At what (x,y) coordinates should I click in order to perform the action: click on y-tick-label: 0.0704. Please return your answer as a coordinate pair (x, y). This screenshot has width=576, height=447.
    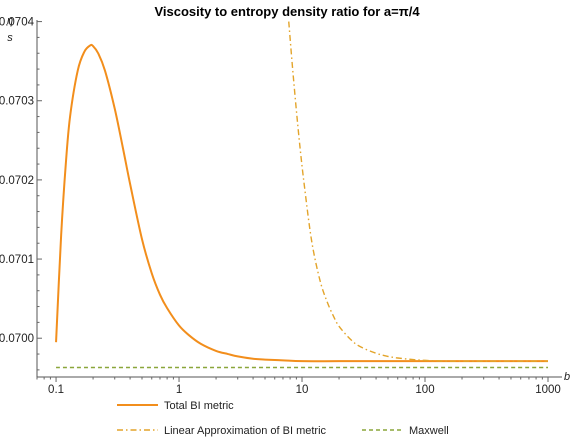
    Looking at the image, I should click on (17, 23).